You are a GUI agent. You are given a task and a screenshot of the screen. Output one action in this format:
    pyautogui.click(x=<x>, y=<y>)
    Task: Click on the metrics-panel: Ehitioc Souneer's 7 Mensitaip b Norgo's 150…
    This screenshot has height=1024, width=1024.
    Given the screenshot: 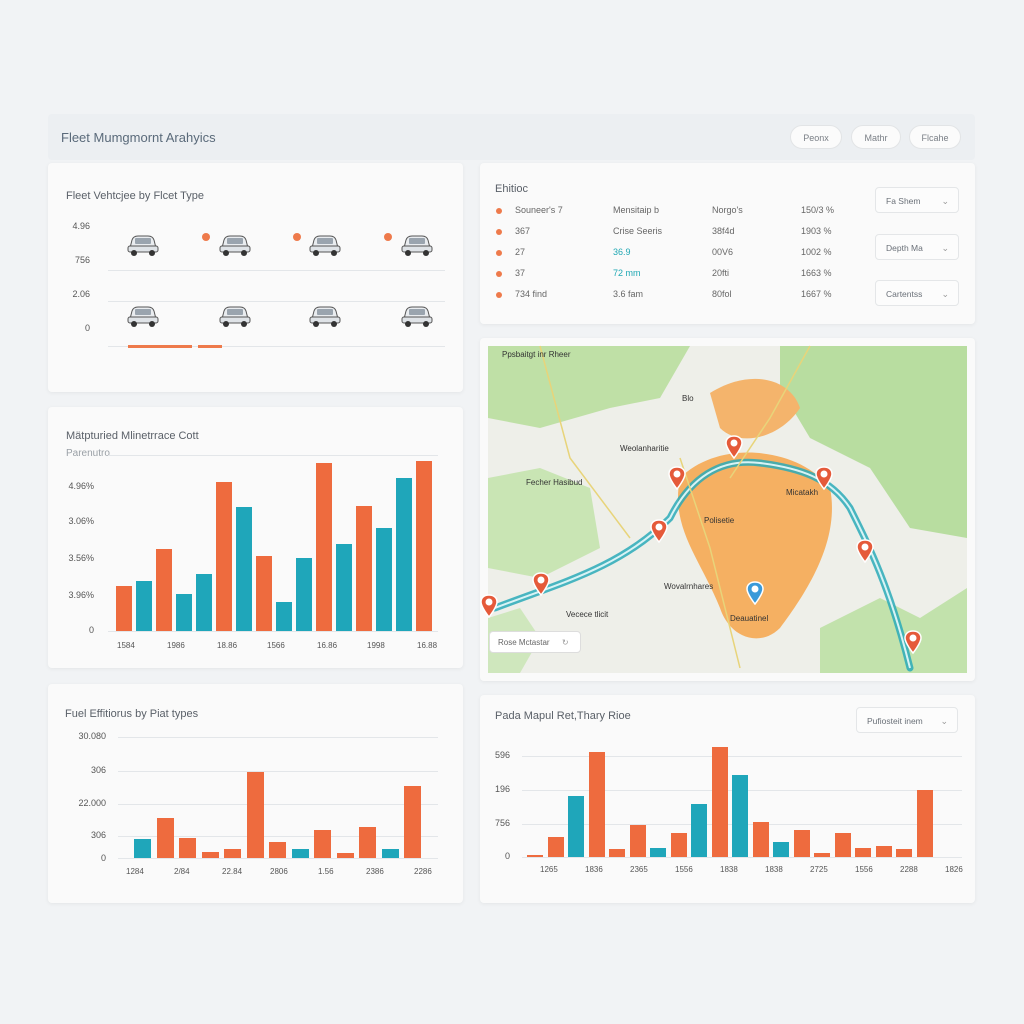 What is the action you would take?
    pyautogui.click(x=727, y=243)
    